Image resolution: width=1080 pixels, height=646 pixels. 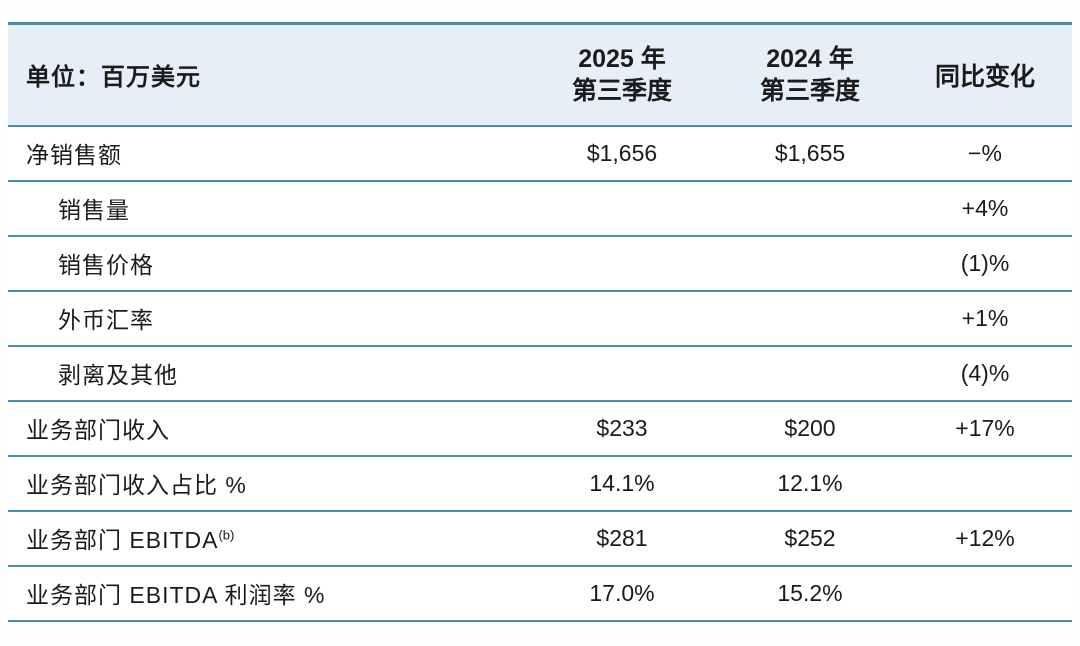 What do you see at coordinates (810, 427) in the screenshot?
I see `value-q3-2024: $200` at bounding box center [810, 427].